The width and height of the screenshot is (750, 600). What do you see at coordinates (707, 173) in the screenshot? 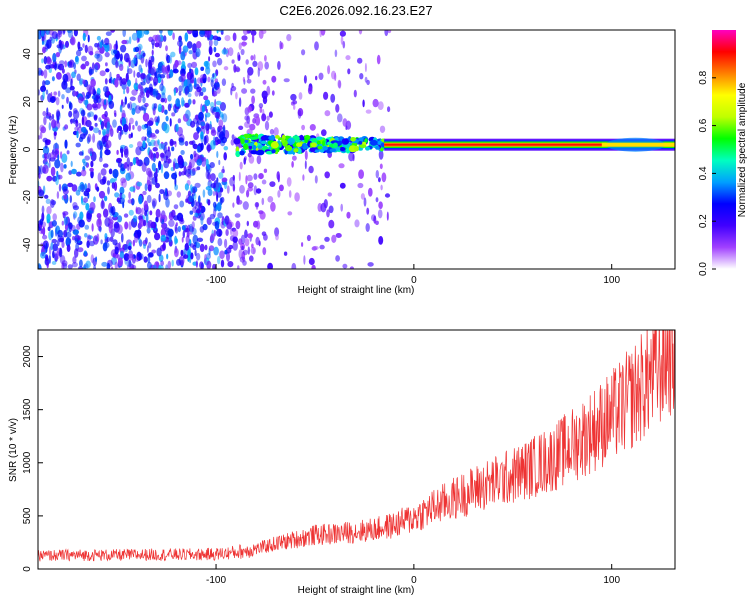
I see `colorbar-ticks: 0.0 0.2 0.4 0.6 0.8` at bounding box center [707, 173].